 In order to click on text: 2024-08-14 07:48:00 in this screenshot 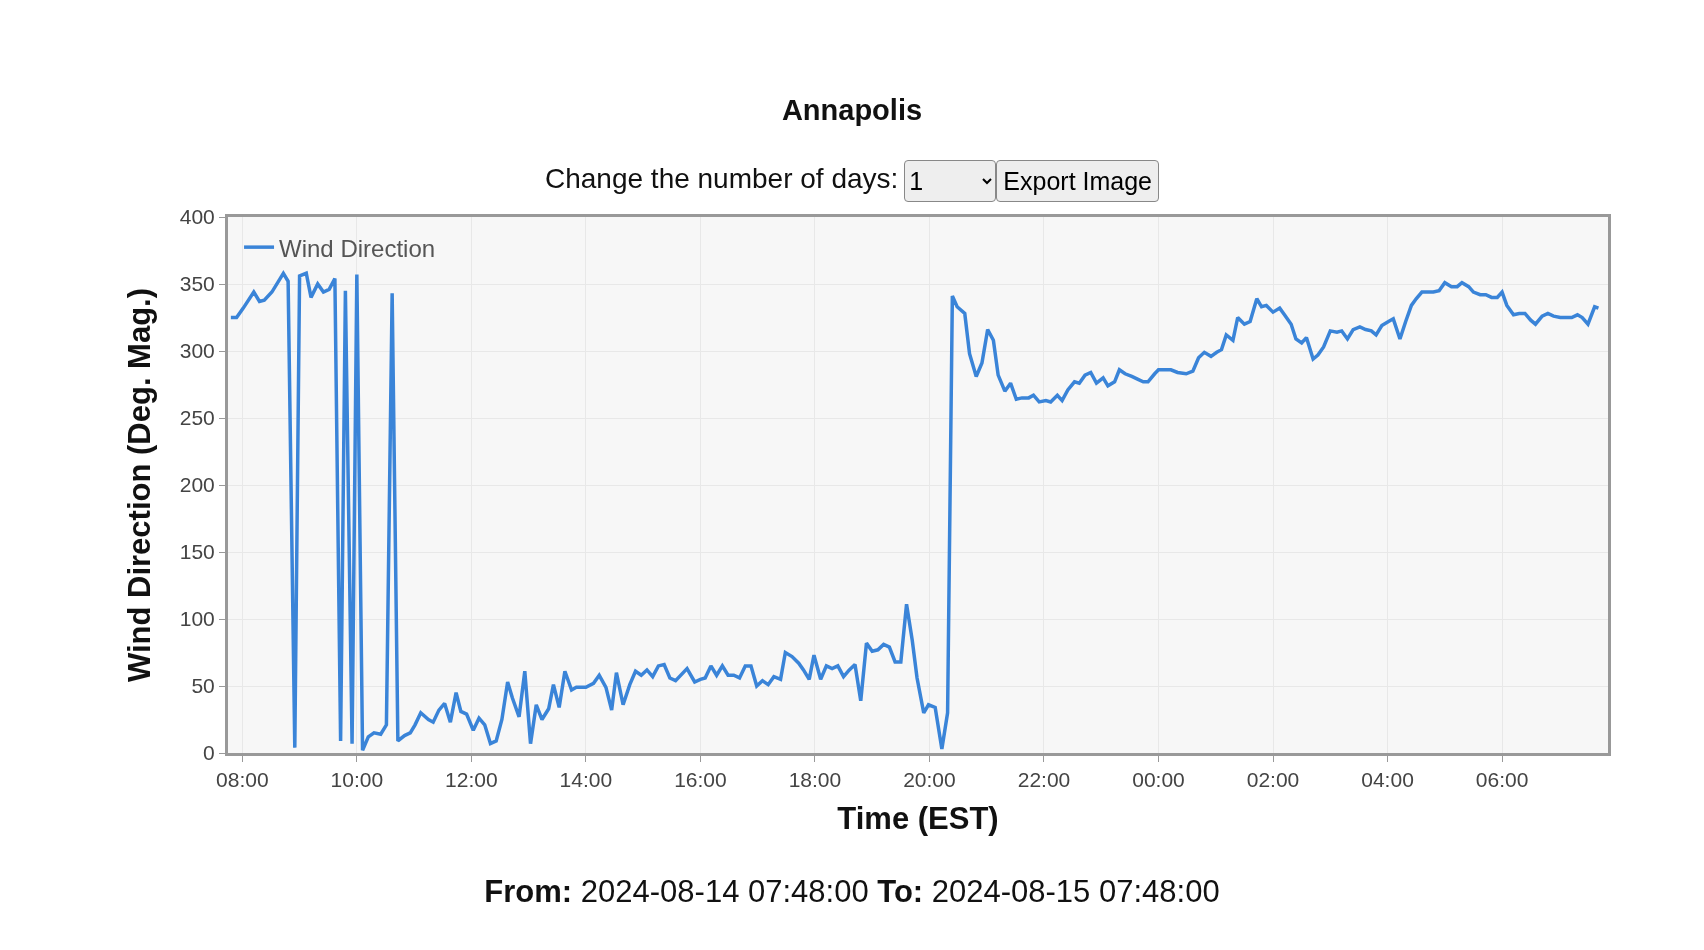, I will do `click(725, 891)`.